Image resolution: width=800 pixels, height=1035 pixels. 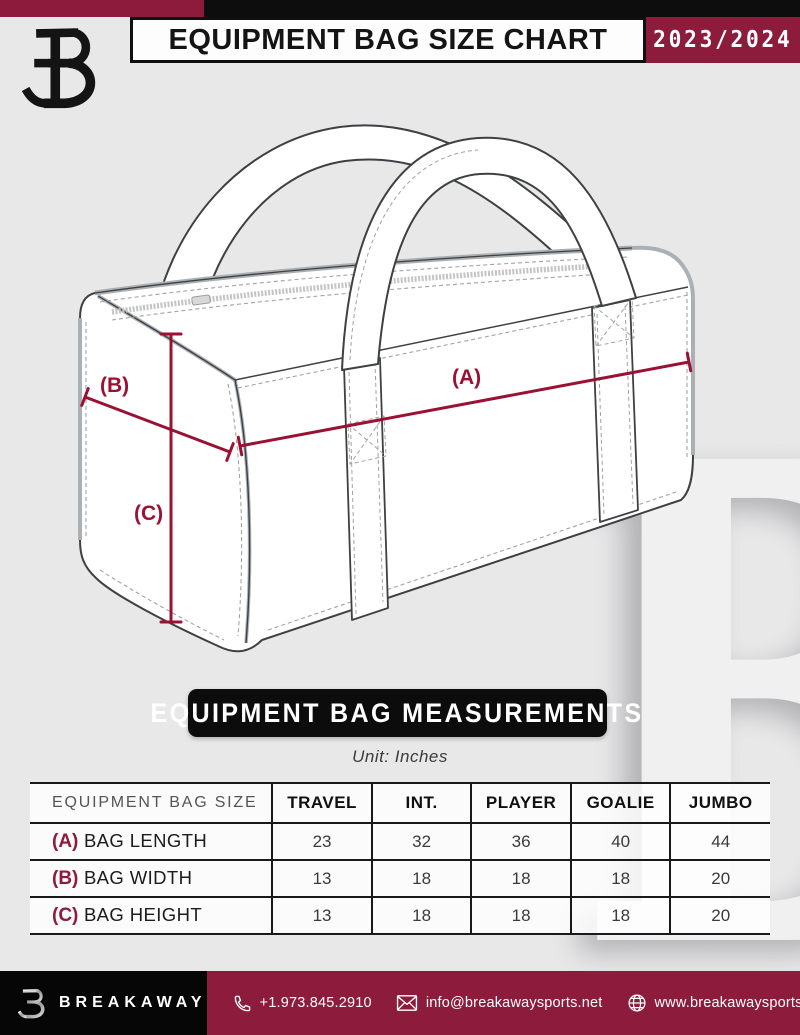 What do you see at coordinates (133, 1002) in the screenshot?
I see `brand-name: BREAKAWAY` at bounding box center [133, 1002].